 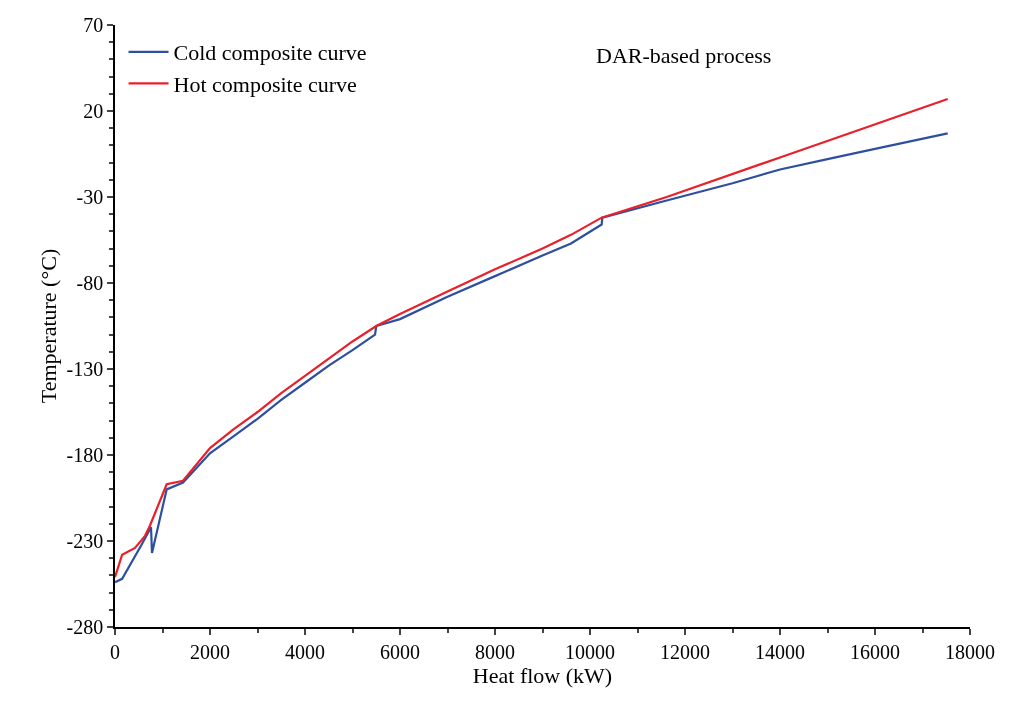 What do you see at coordinates (542, 675) in the screenshot?
I see `x-axis-title: Heat flow (kW)` at bounding box center [542, 675].